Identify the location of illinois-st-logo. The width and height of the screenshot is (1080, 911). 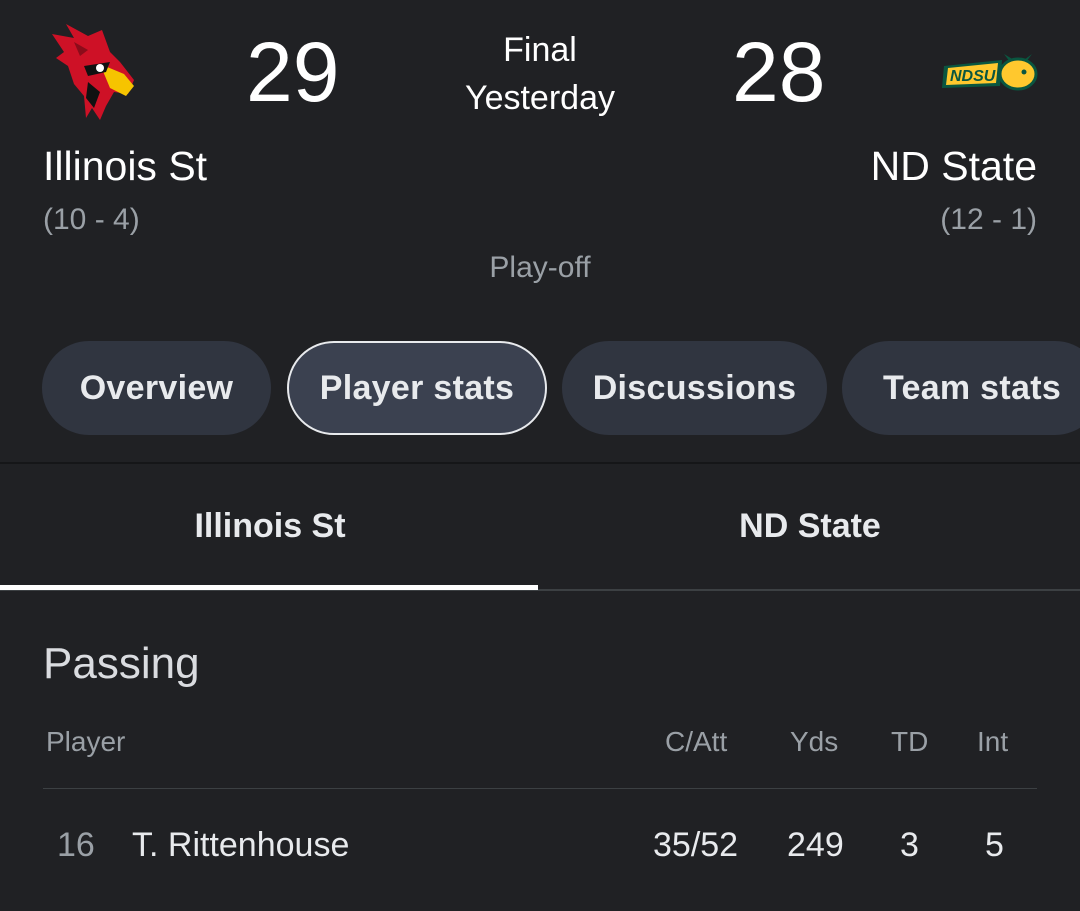
(90, 72).